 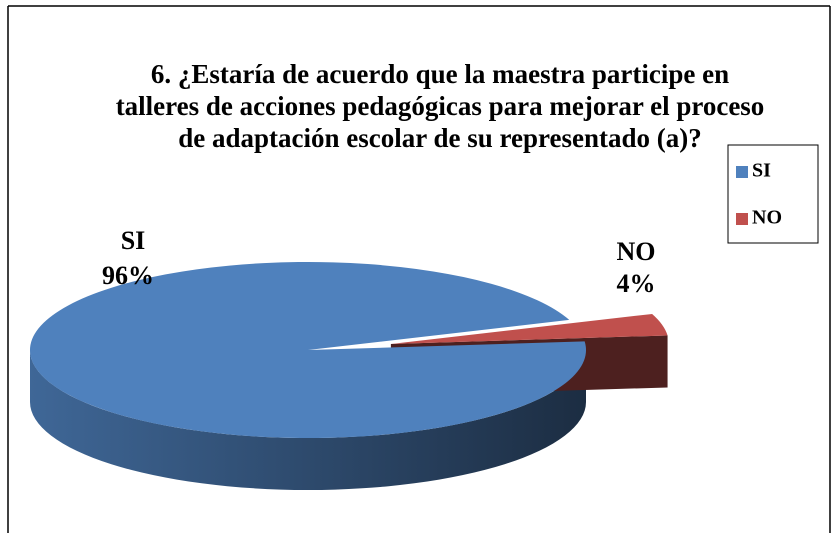 I want to click on legend-box, so click(x=773, y=194).